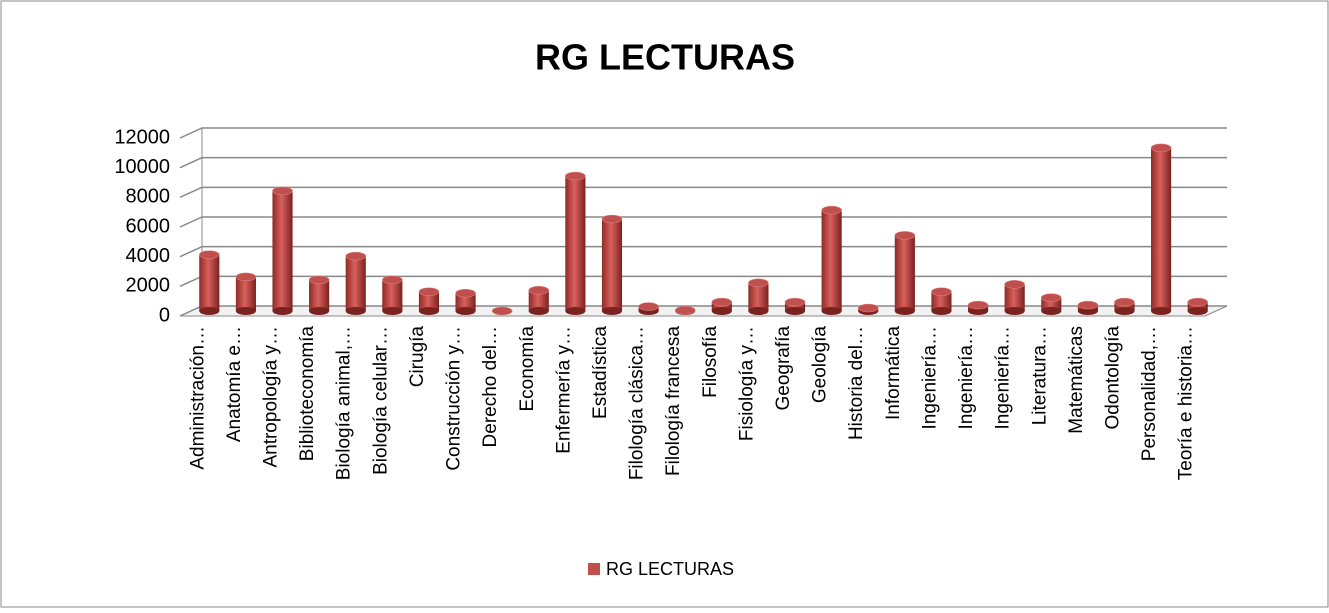  Describe the element at coordinates (417, 357) in the screenshot. I see `x-tick-label: Cirugía` at that location.